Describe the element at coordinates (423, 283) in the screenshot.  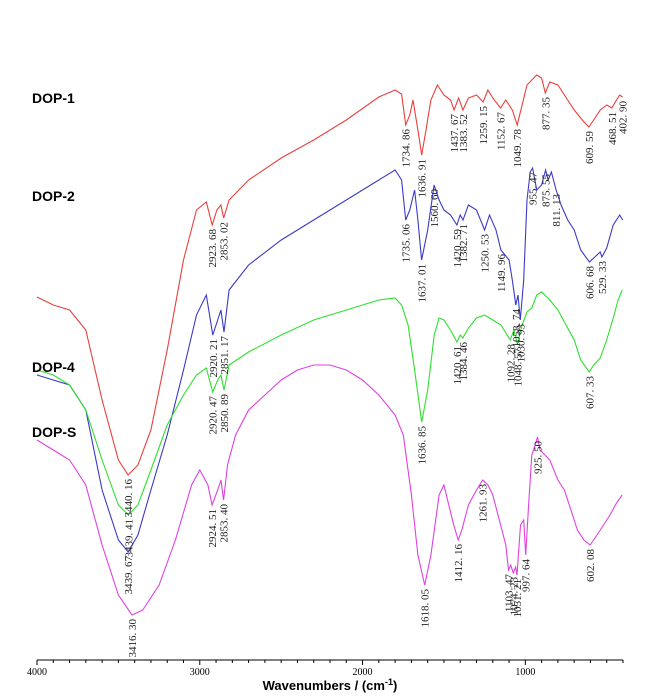
I see `peak-label: 1637. 01` at that location.